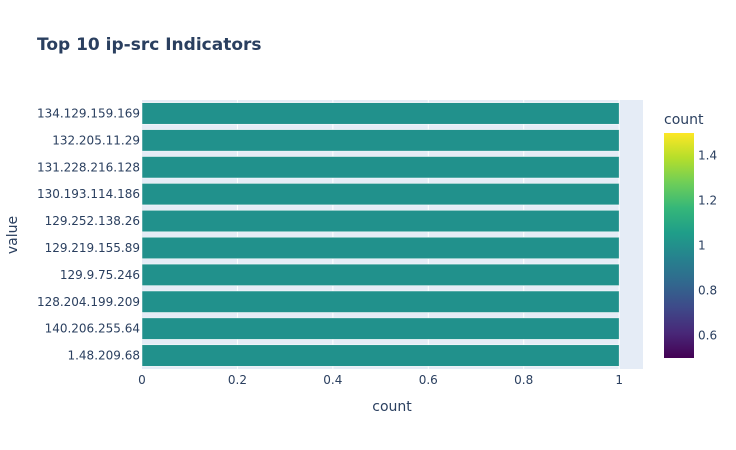  What do you see at coordinates (380, 380) in the screenshot?
I see `x-tick-labels: 0 0.2 0.4 0.6 0.8 1` at bounding box center [380, 380].